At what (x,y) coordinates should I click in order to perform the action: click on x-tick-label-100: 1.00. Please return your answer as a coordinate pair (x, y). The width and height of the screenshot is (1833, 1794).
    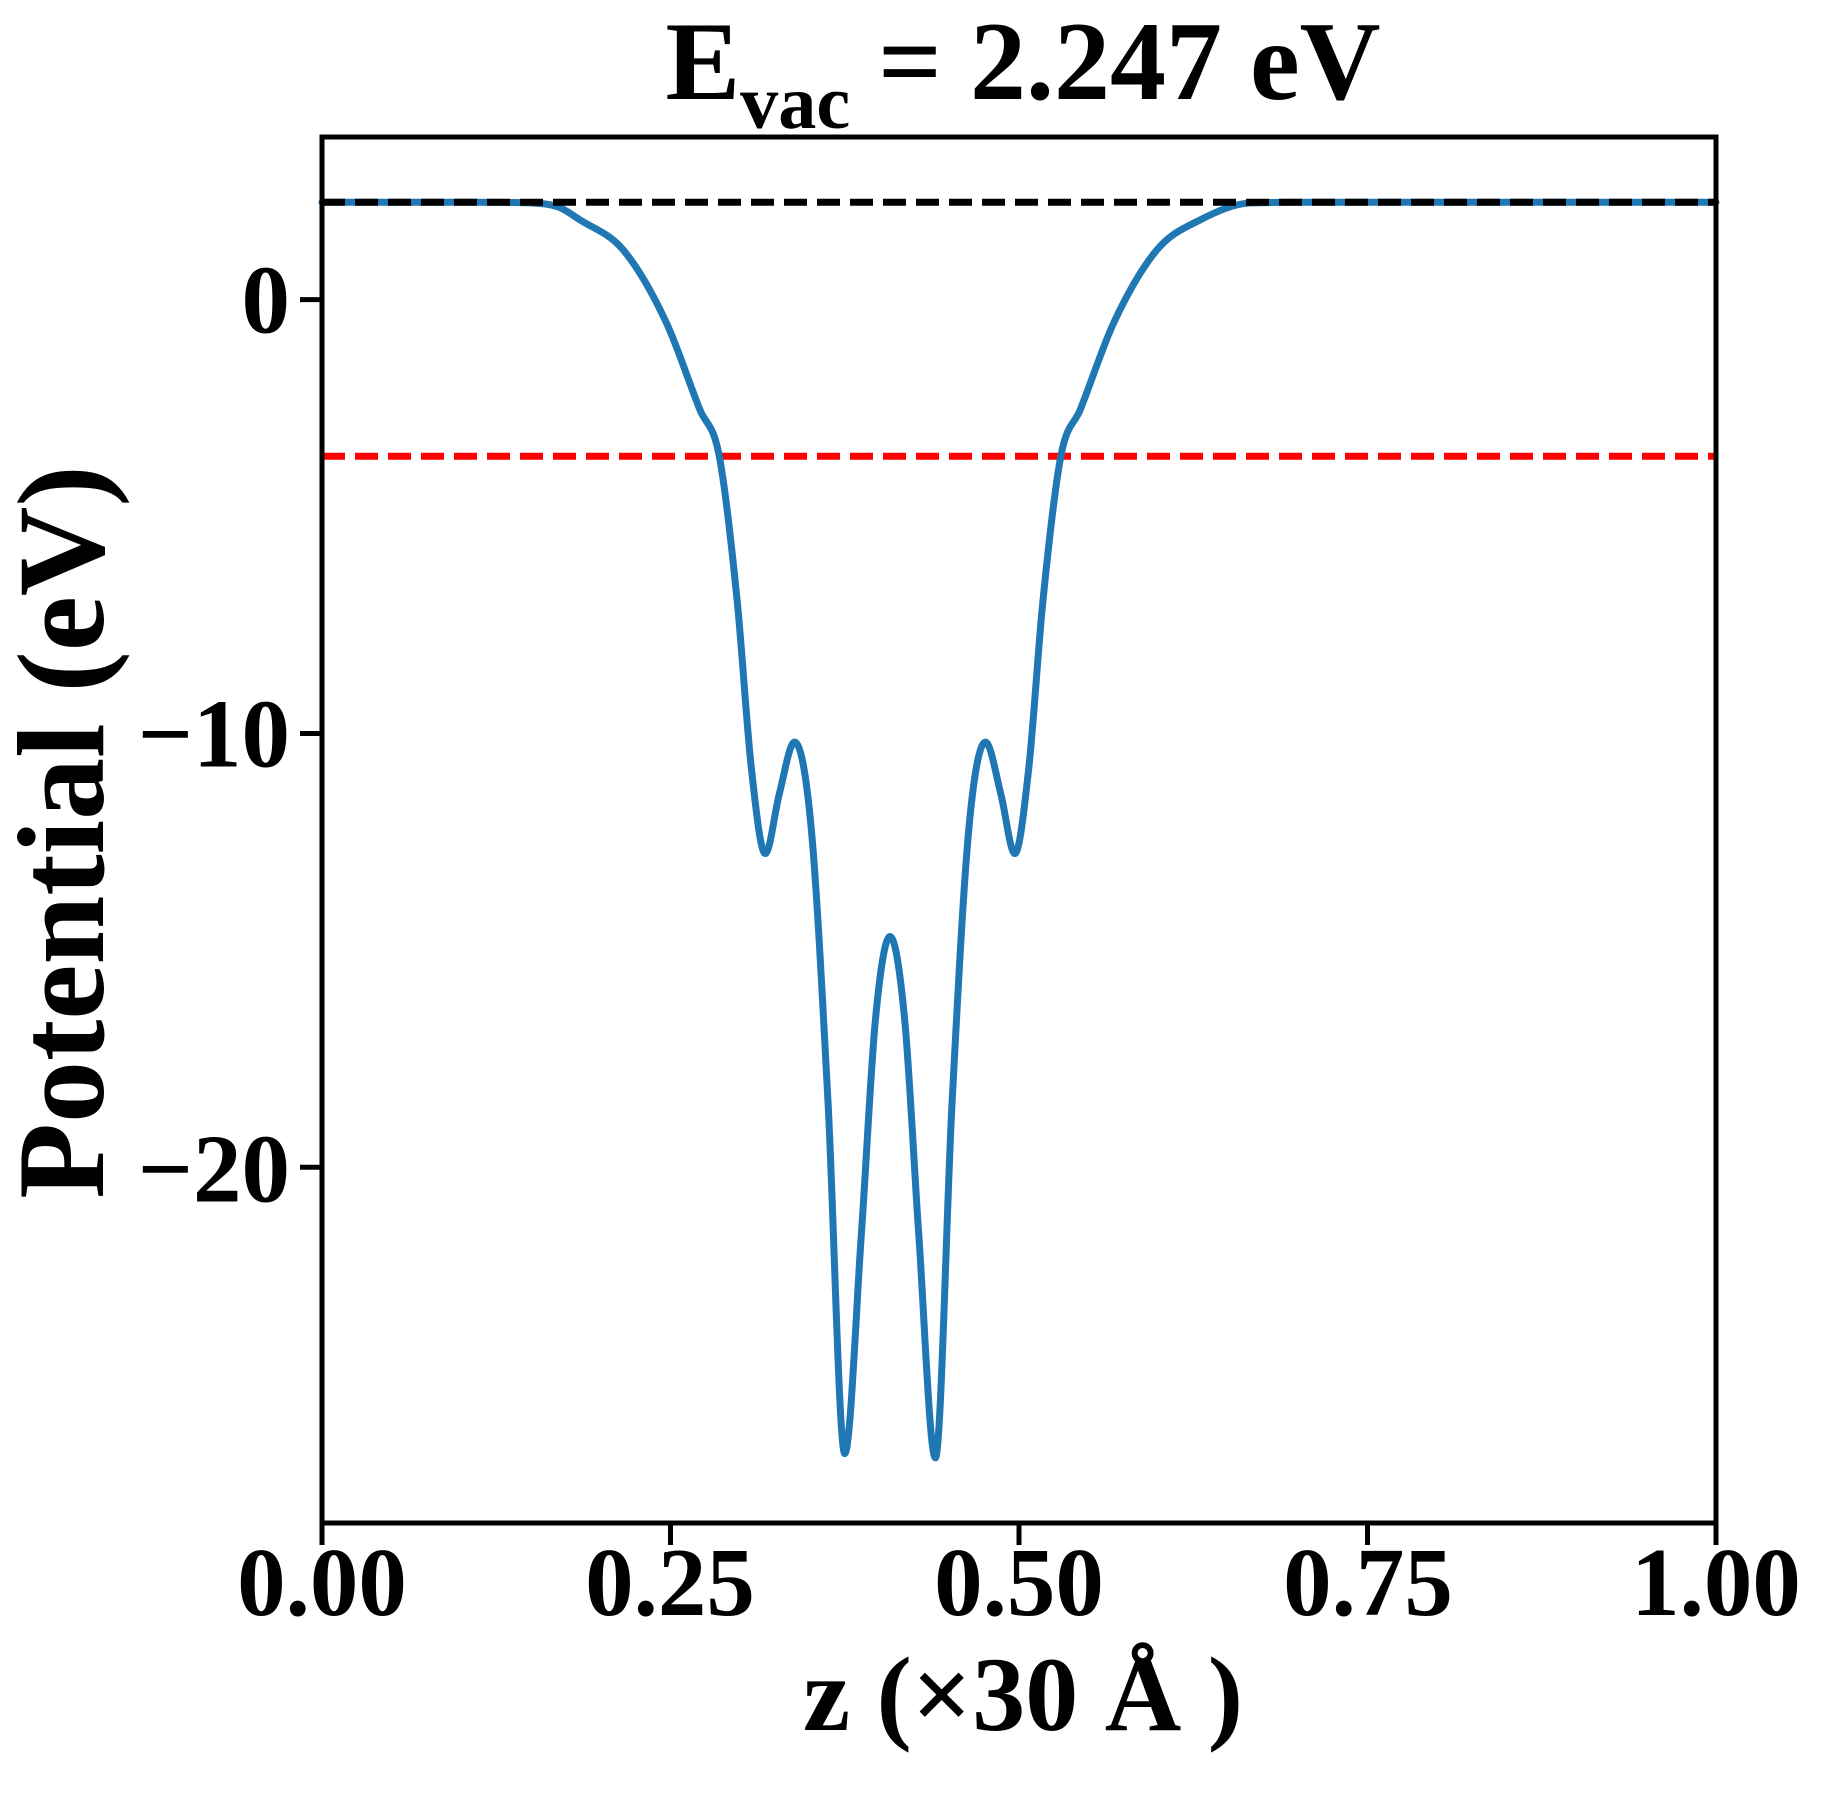
    Looking at the image, I should click on (1716, 1582).